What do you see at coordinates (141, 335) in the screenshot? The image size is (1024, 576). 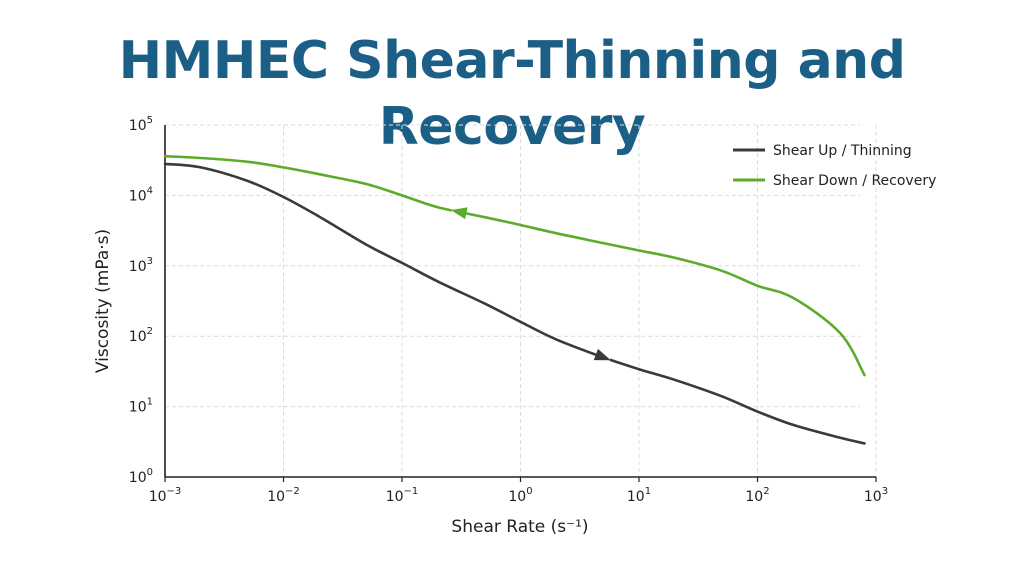 I see `y-tick-label: 10²` at bounding box center [141, 335].